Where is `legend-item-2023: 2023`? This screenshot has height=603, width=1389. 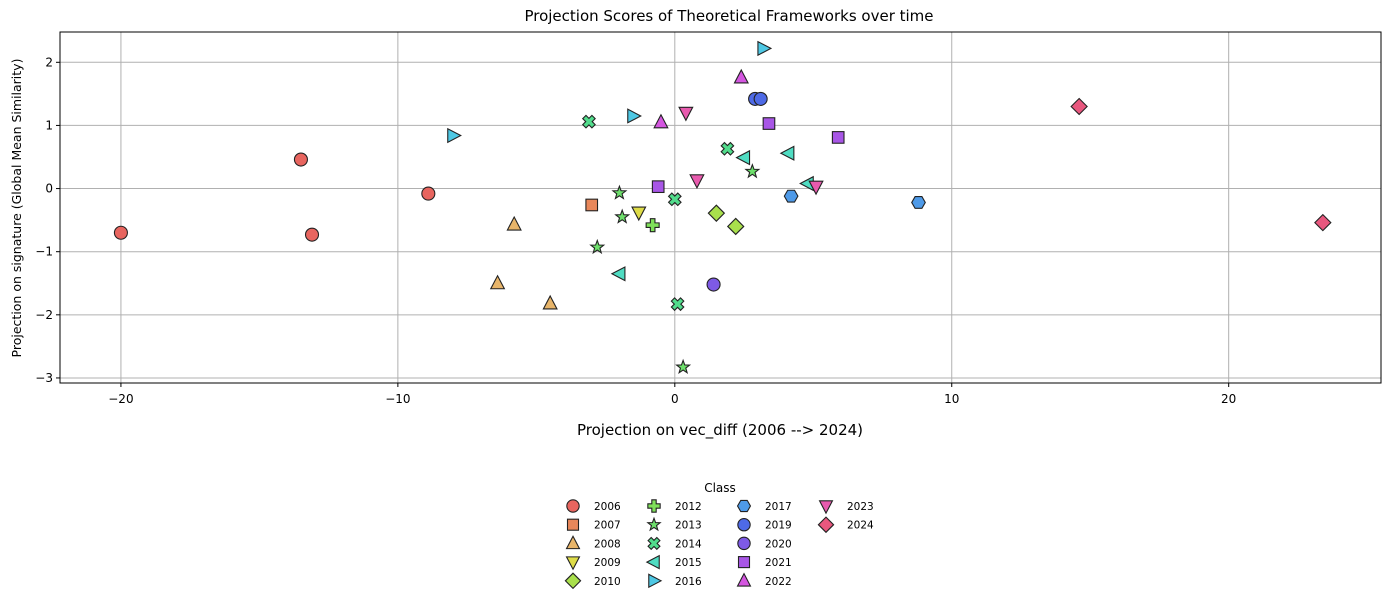
legend-item-2023: 2023 is located at coordinates (846, 507).